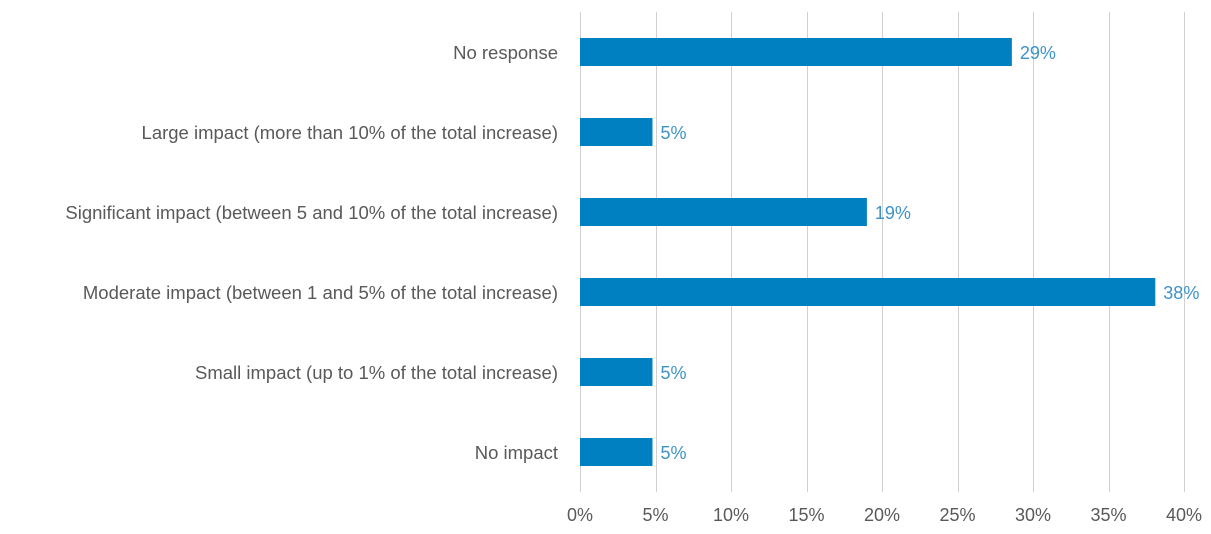  Describe the element at coordinates (1181, 293) in the screenshot. I see `data-label: 38%` at that location.